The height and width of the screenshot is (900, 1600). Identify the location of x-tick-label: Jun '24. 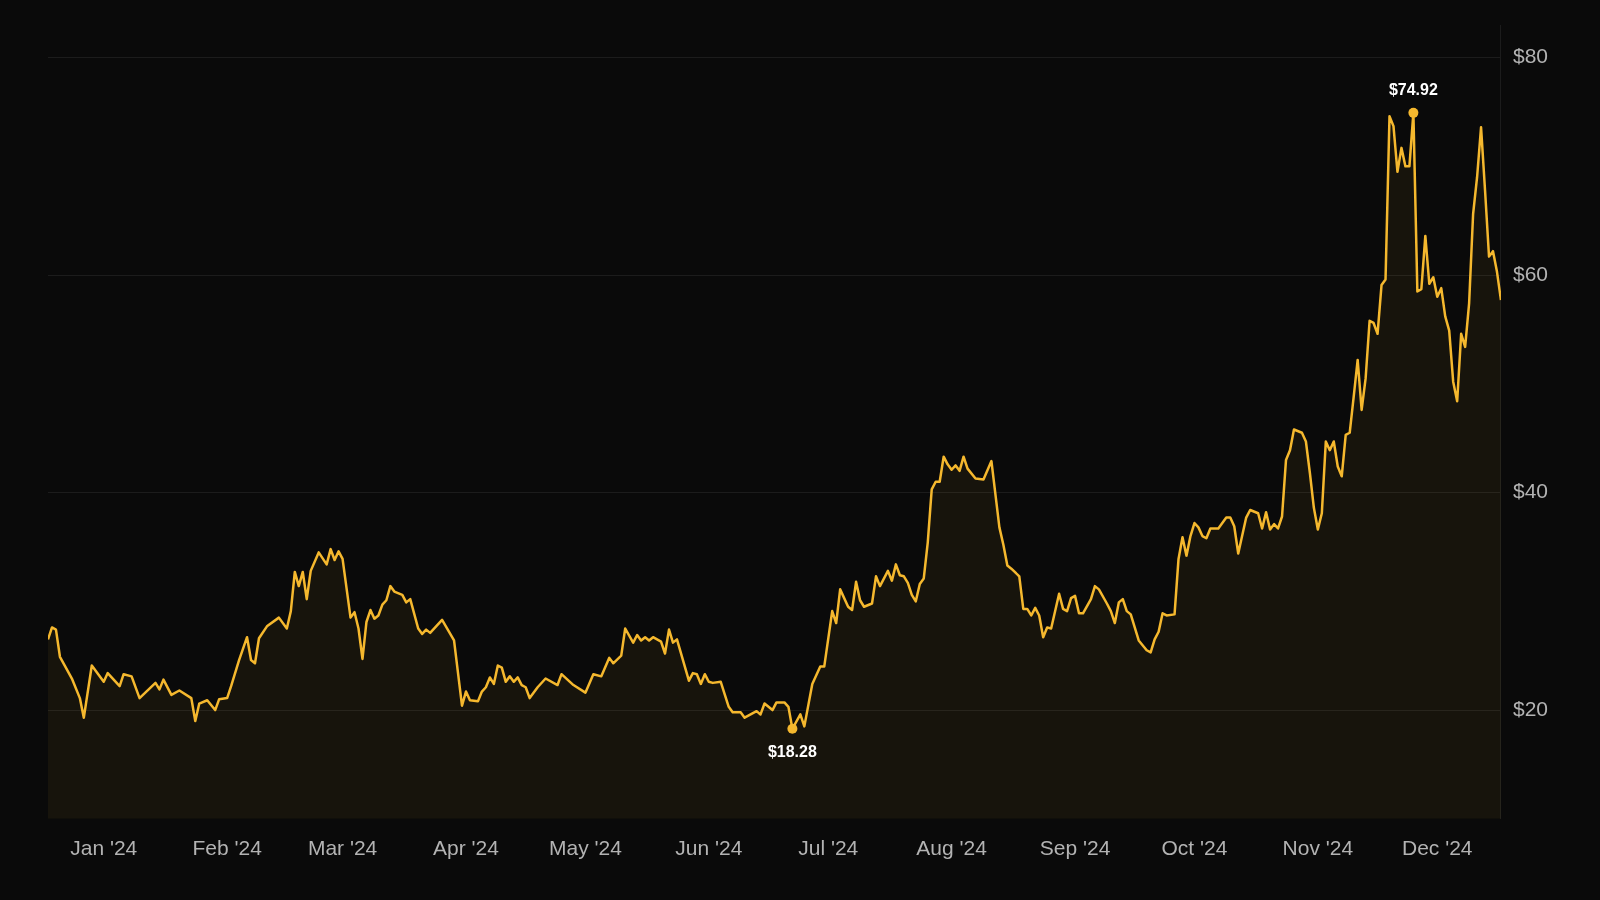
(709, 848).